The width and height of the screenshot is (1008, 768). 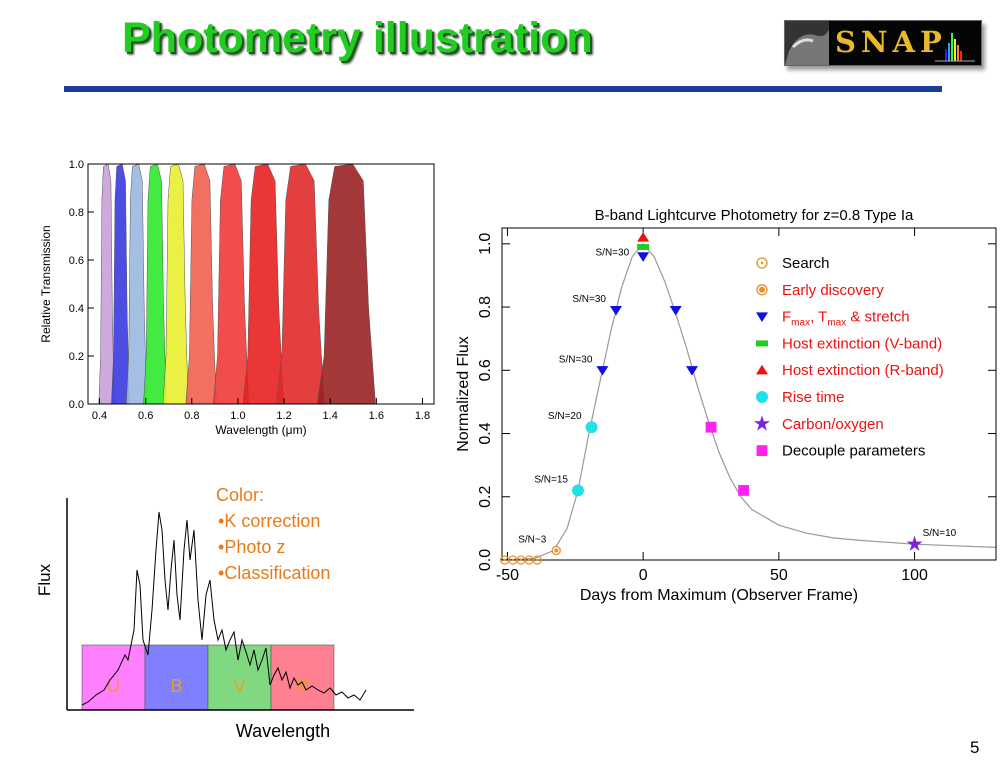 I want to click on y-tick-label: 1.0, so click(x=76, y=165).